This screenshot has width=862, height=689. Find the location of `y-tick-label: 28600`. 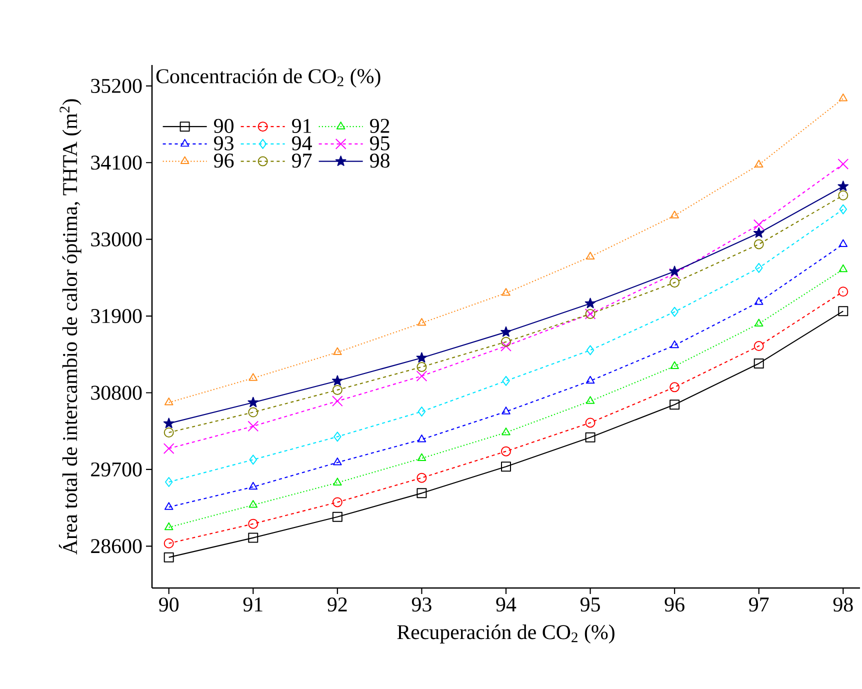

y-tick-label: 28600 is located at coordinates (116, 546).